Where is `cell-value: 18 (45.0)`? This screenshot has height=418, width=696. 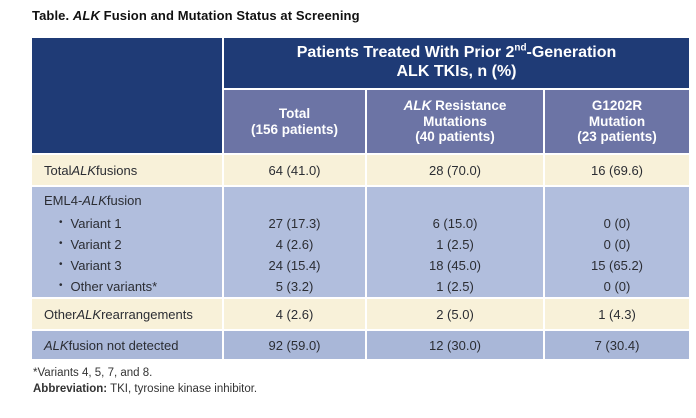
cell-value: 18 (45.0) is located at coordinates (455, 265).